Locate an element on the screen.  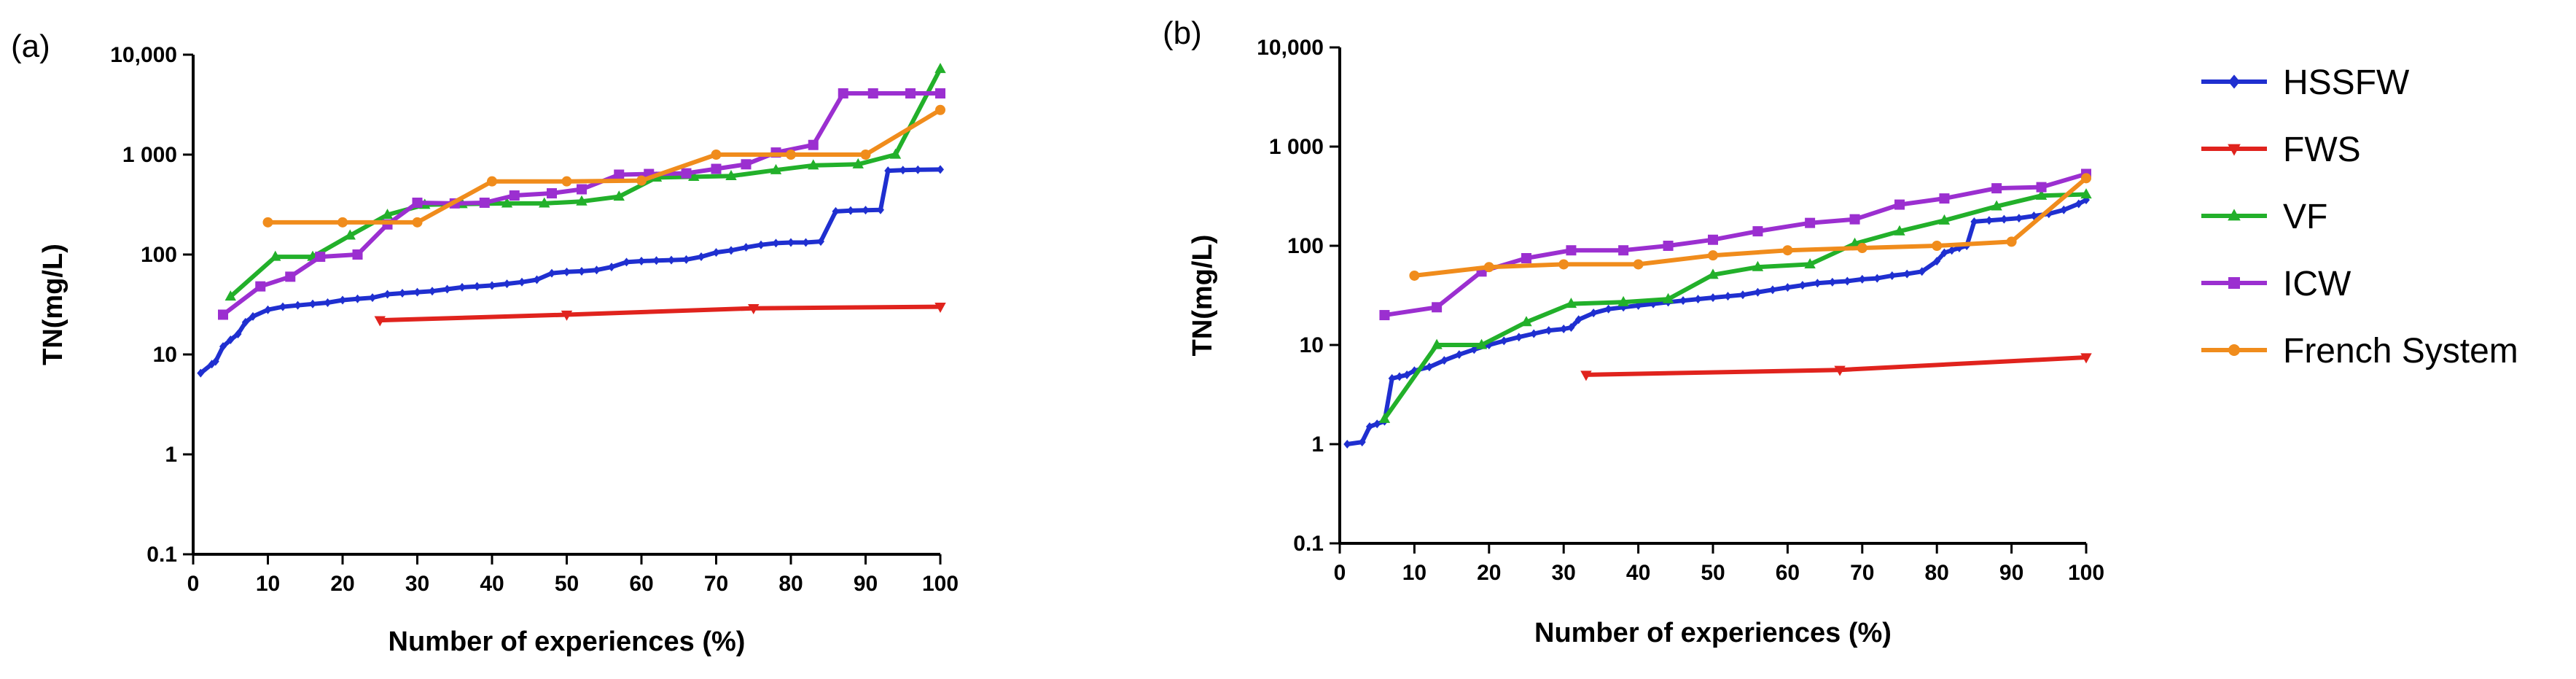
series-line is located at coordinates (1751, 227).